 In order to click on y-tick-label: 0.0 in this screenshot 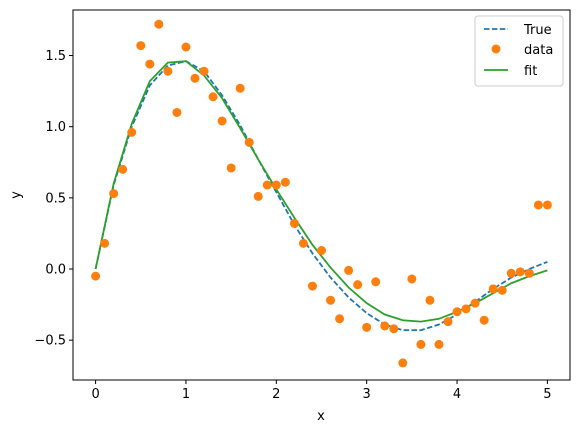, I will do `click(55, 270)`.